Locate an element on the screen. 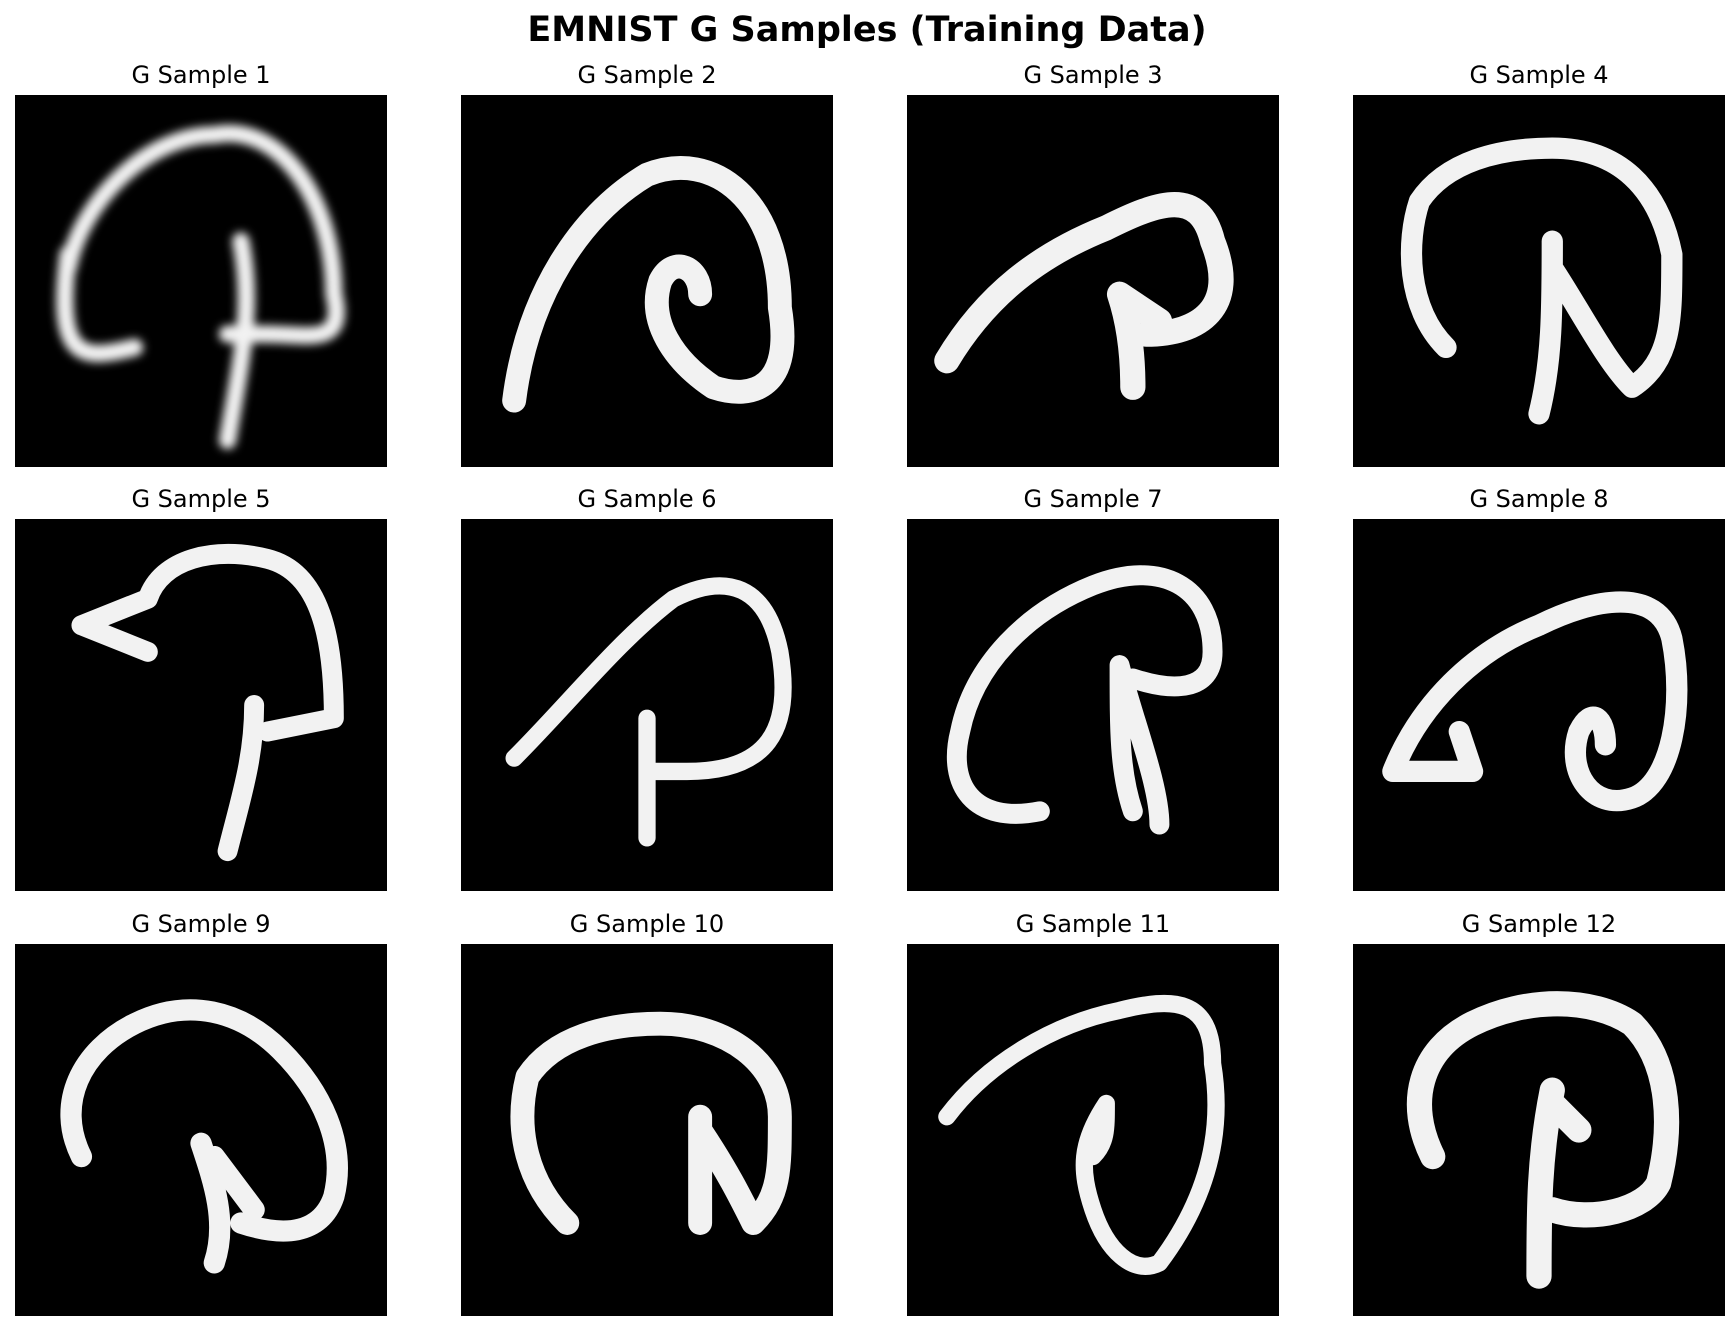 Image resolution: width=1734 pixels, height=1330 pixels. sample-panel-8: G Sample 8 is located at coordinates (1539, 686).